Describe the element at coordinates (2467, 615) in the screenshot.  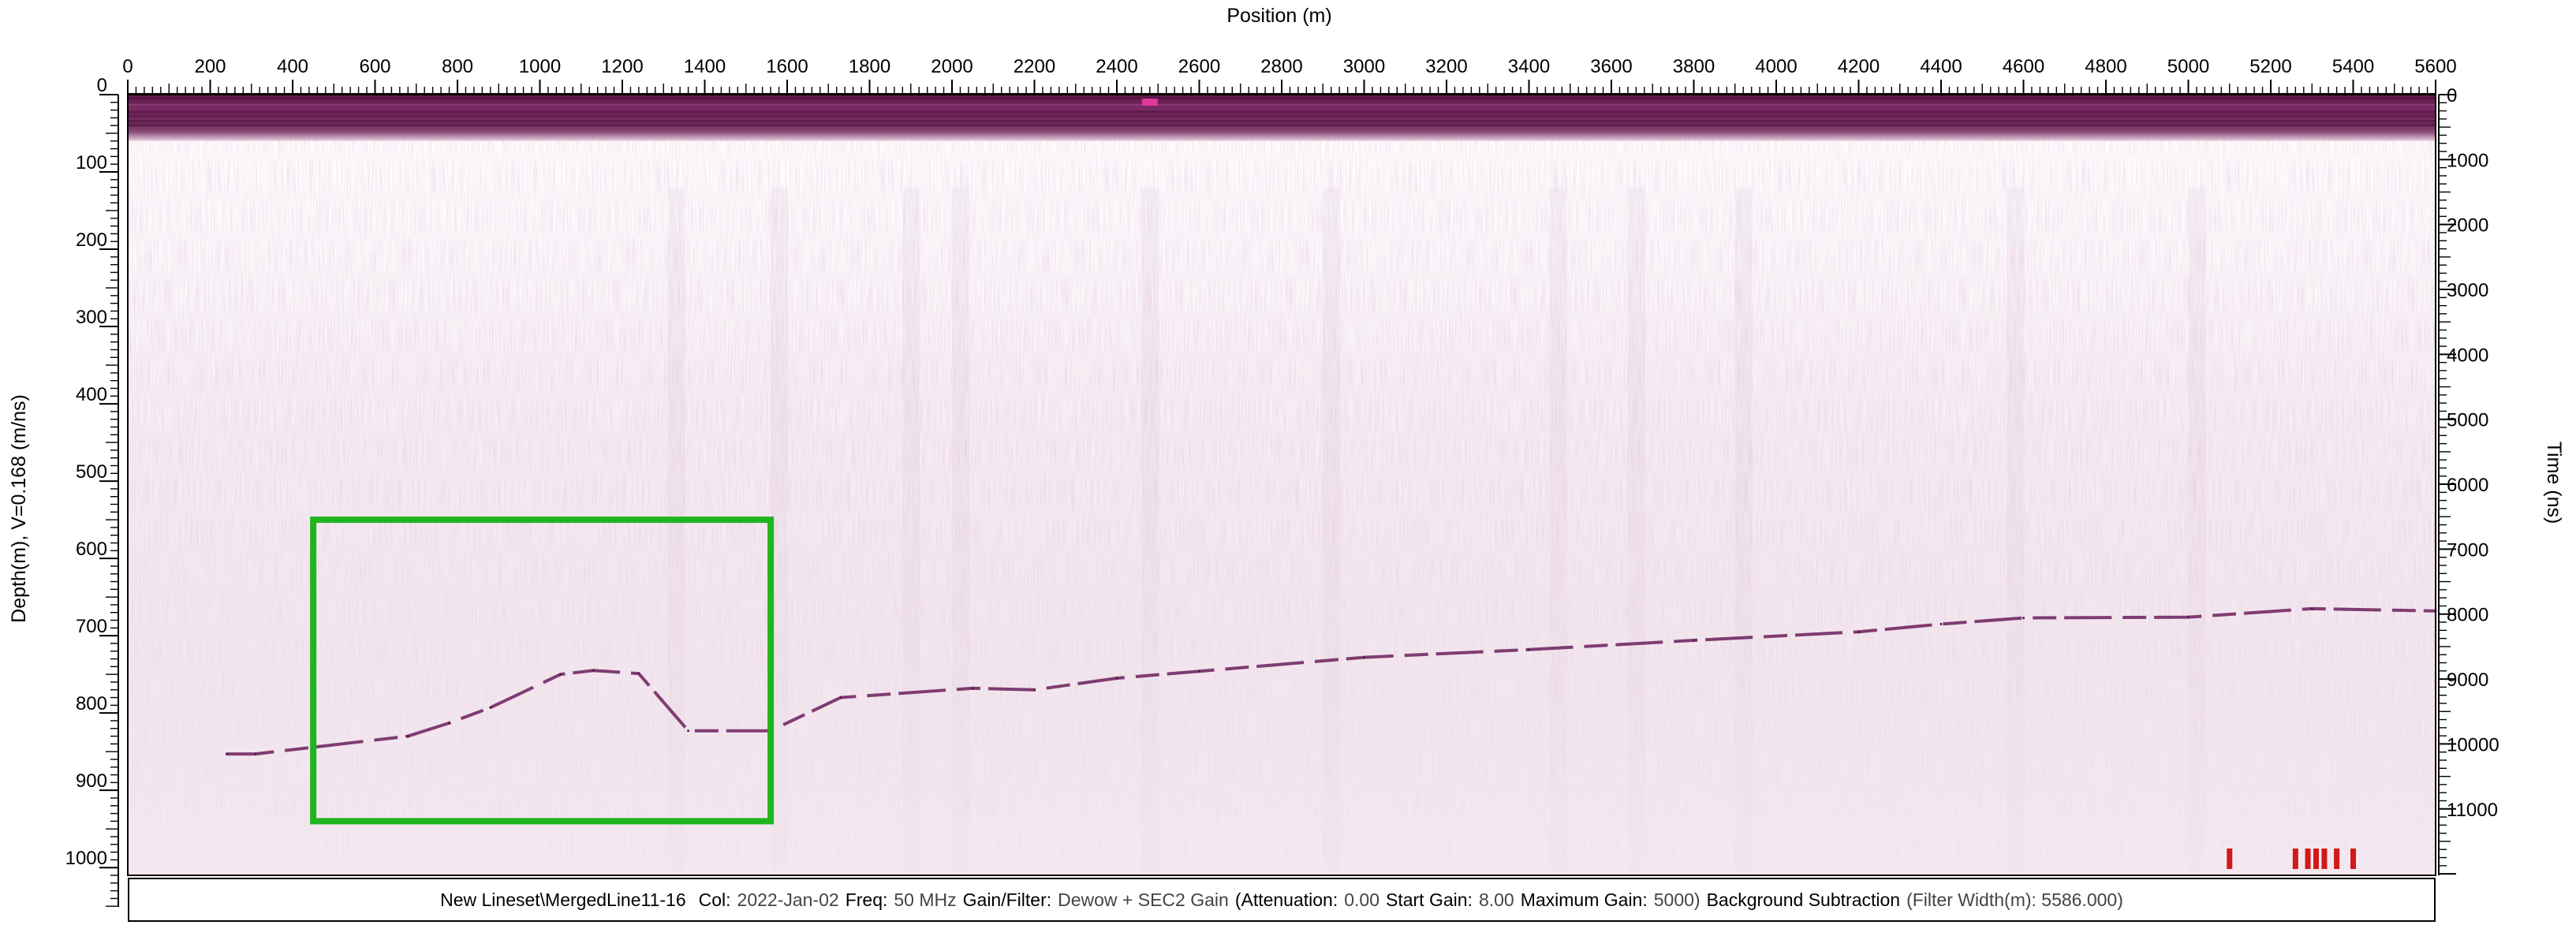
I see `y2-tick-label: 8000` at that location.